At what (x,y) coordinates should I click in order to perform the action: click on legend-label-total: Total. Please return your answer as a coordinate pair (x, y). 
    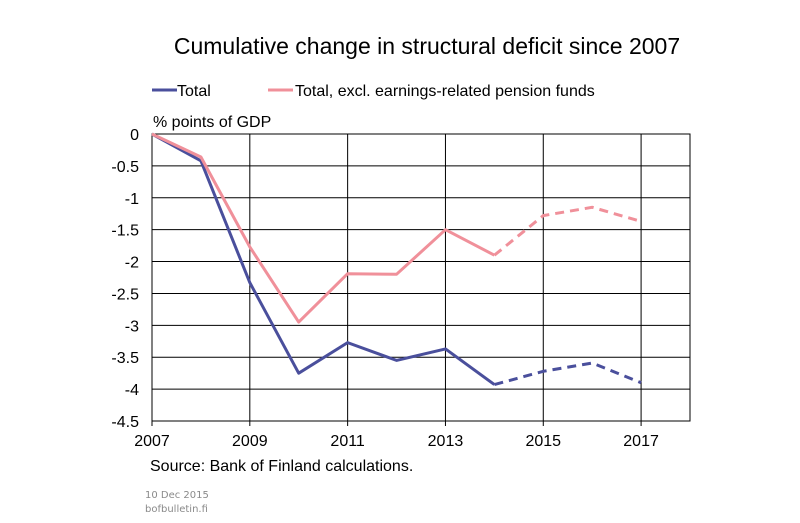
    Looking at the image, I should click on (194, 91).